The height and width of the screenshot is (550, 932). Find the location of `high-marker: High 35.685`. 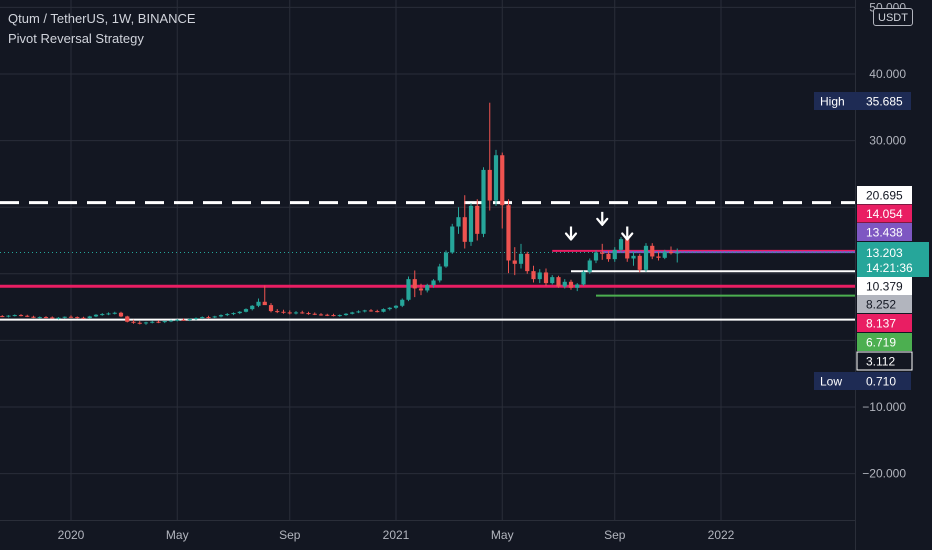

high-marker: High 35.685 is located at coordinates (862, 101).